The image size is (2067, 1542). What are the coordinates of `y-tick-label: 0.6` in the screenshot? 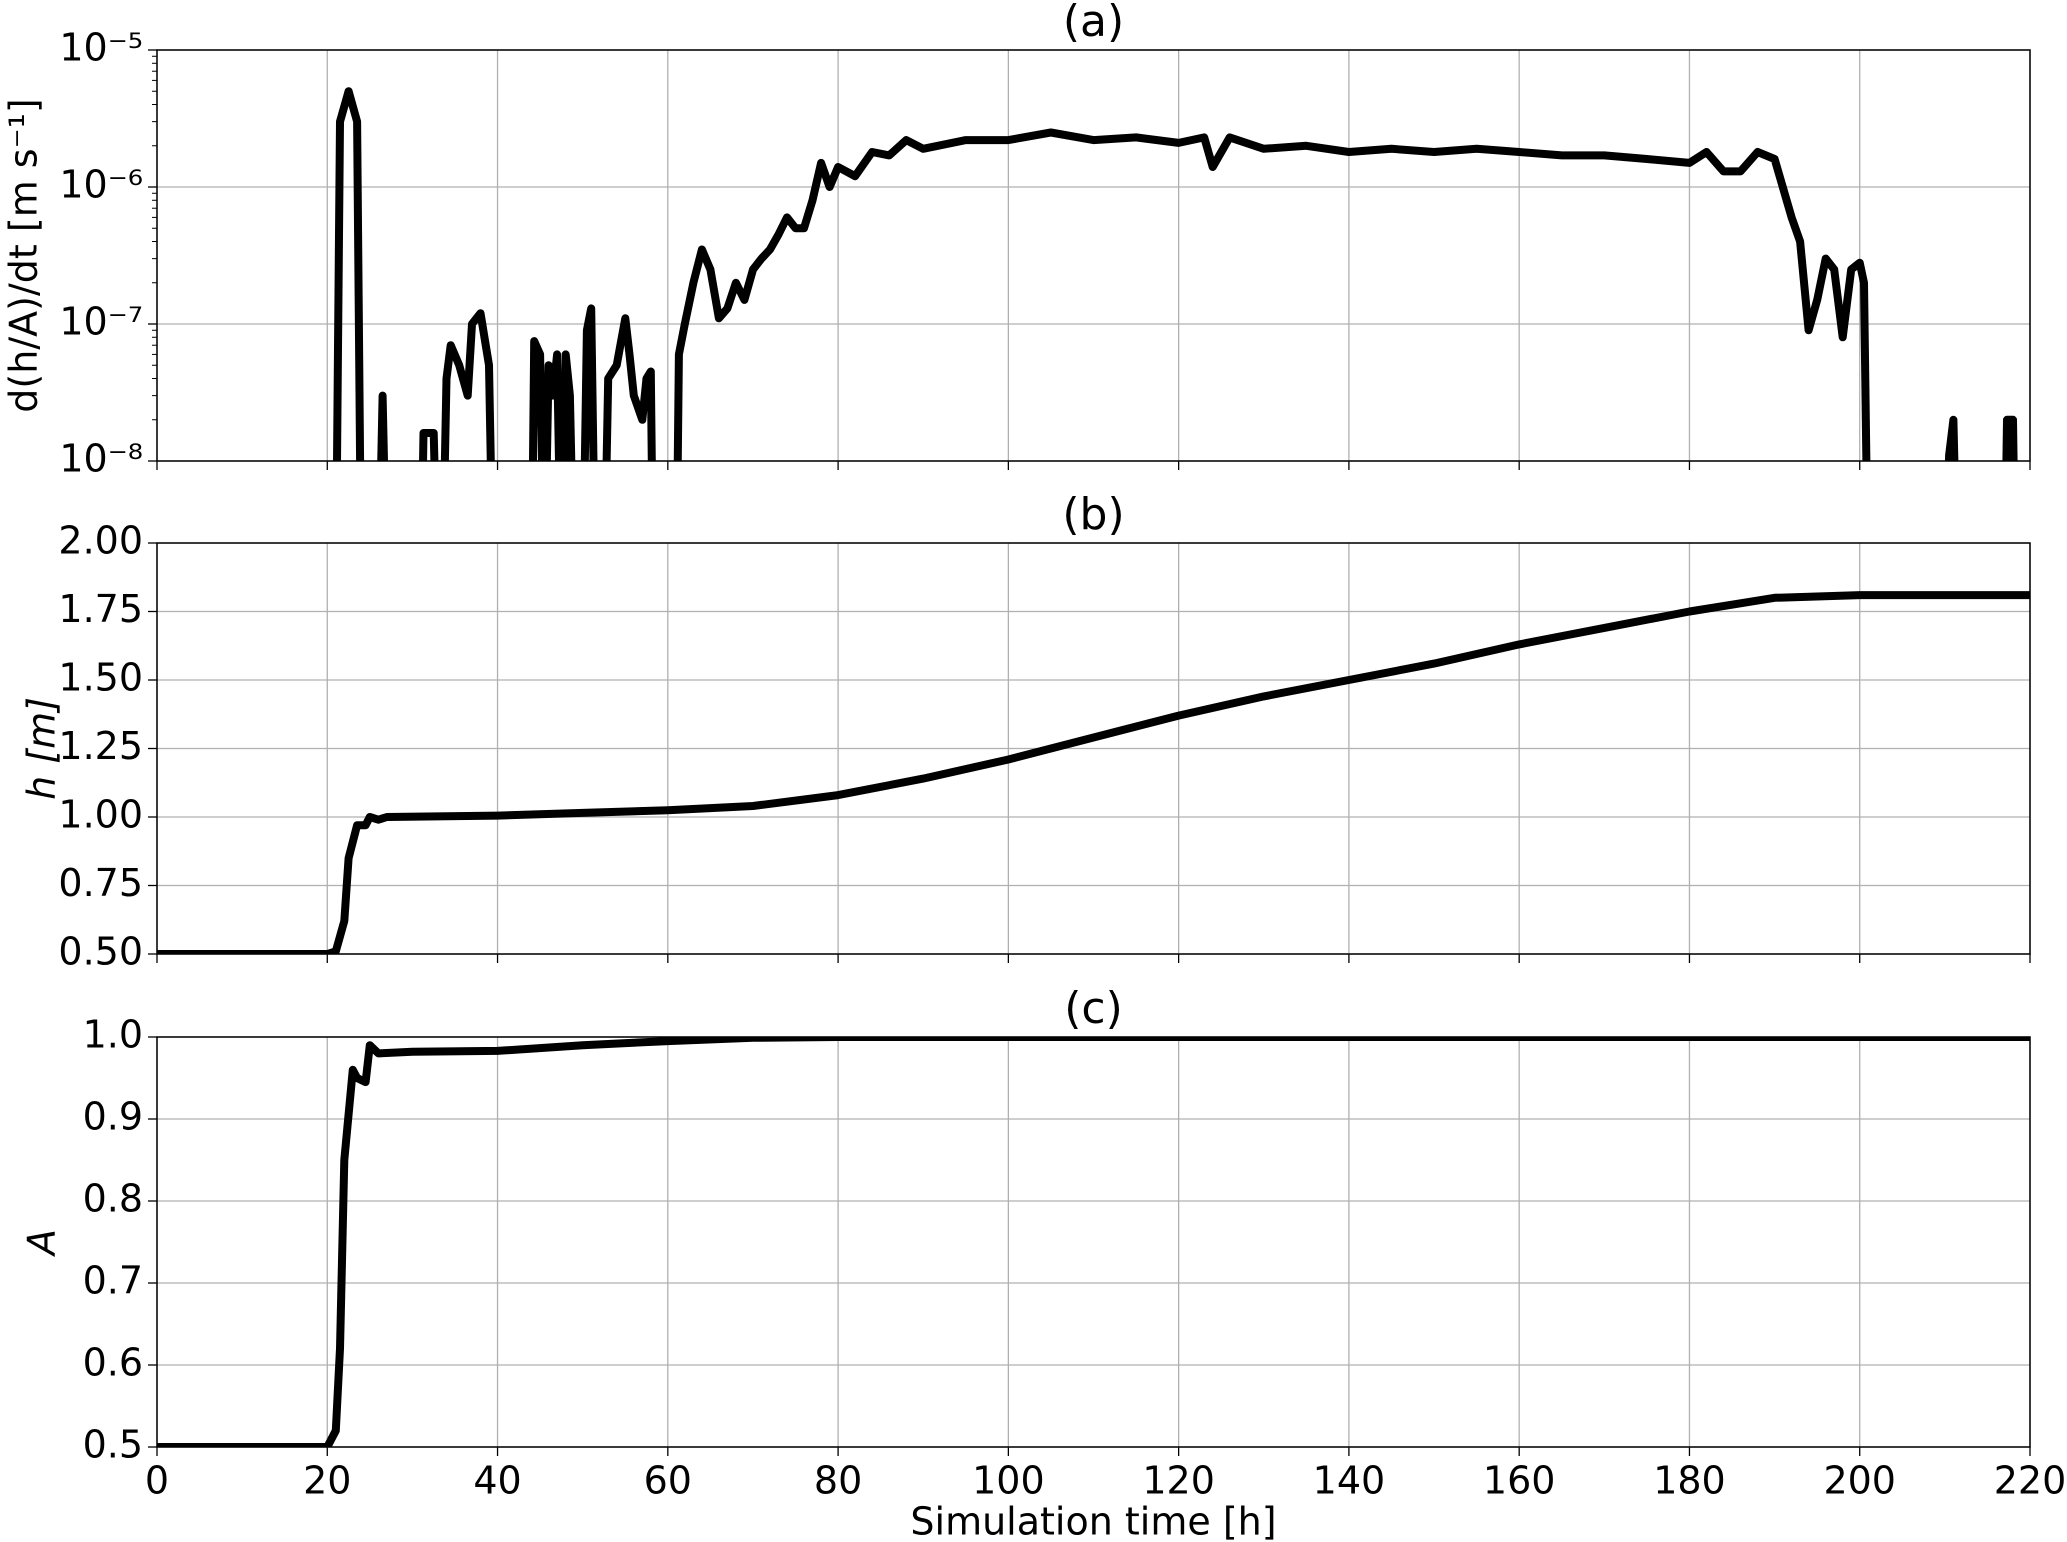 It's located at (113, 1363).